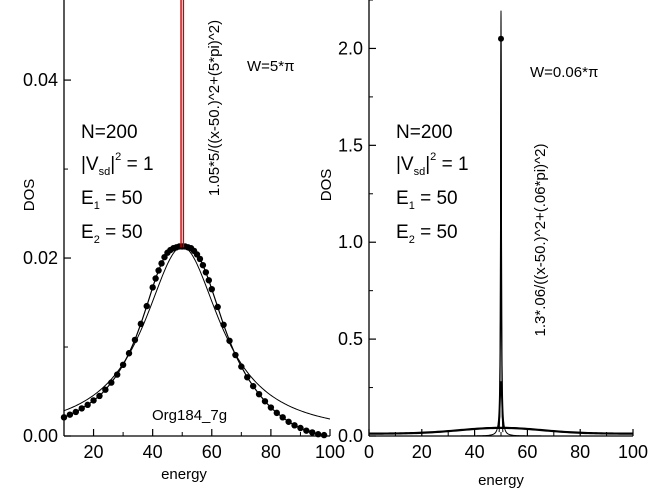 Image resolution: width=654 pixels, height=493 pixels. What do you see at coordinates (432, 164) in the screenshot?
I see `right-annotation-vsd: |Vsd|2 = 1` at bounding box center [432, 164].